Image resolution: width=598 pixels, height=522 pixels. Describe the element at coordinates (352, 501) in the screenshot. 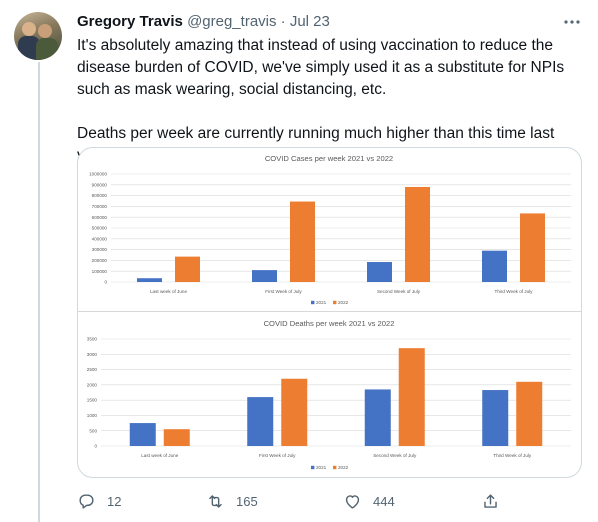

I see `heart-icon` at that location.